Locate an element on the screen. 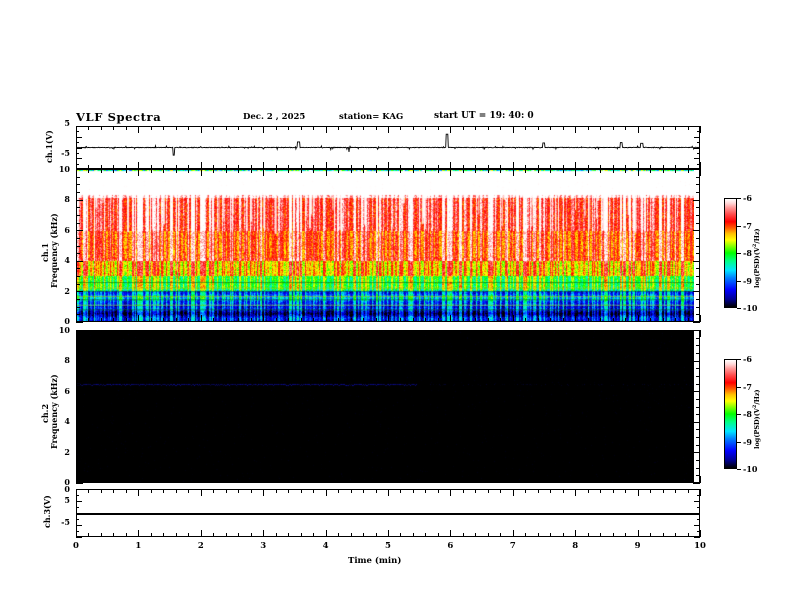 The height and width of the screenshot is (612, 792). x-tick-label: 4 is located at coordinates (325, 546).